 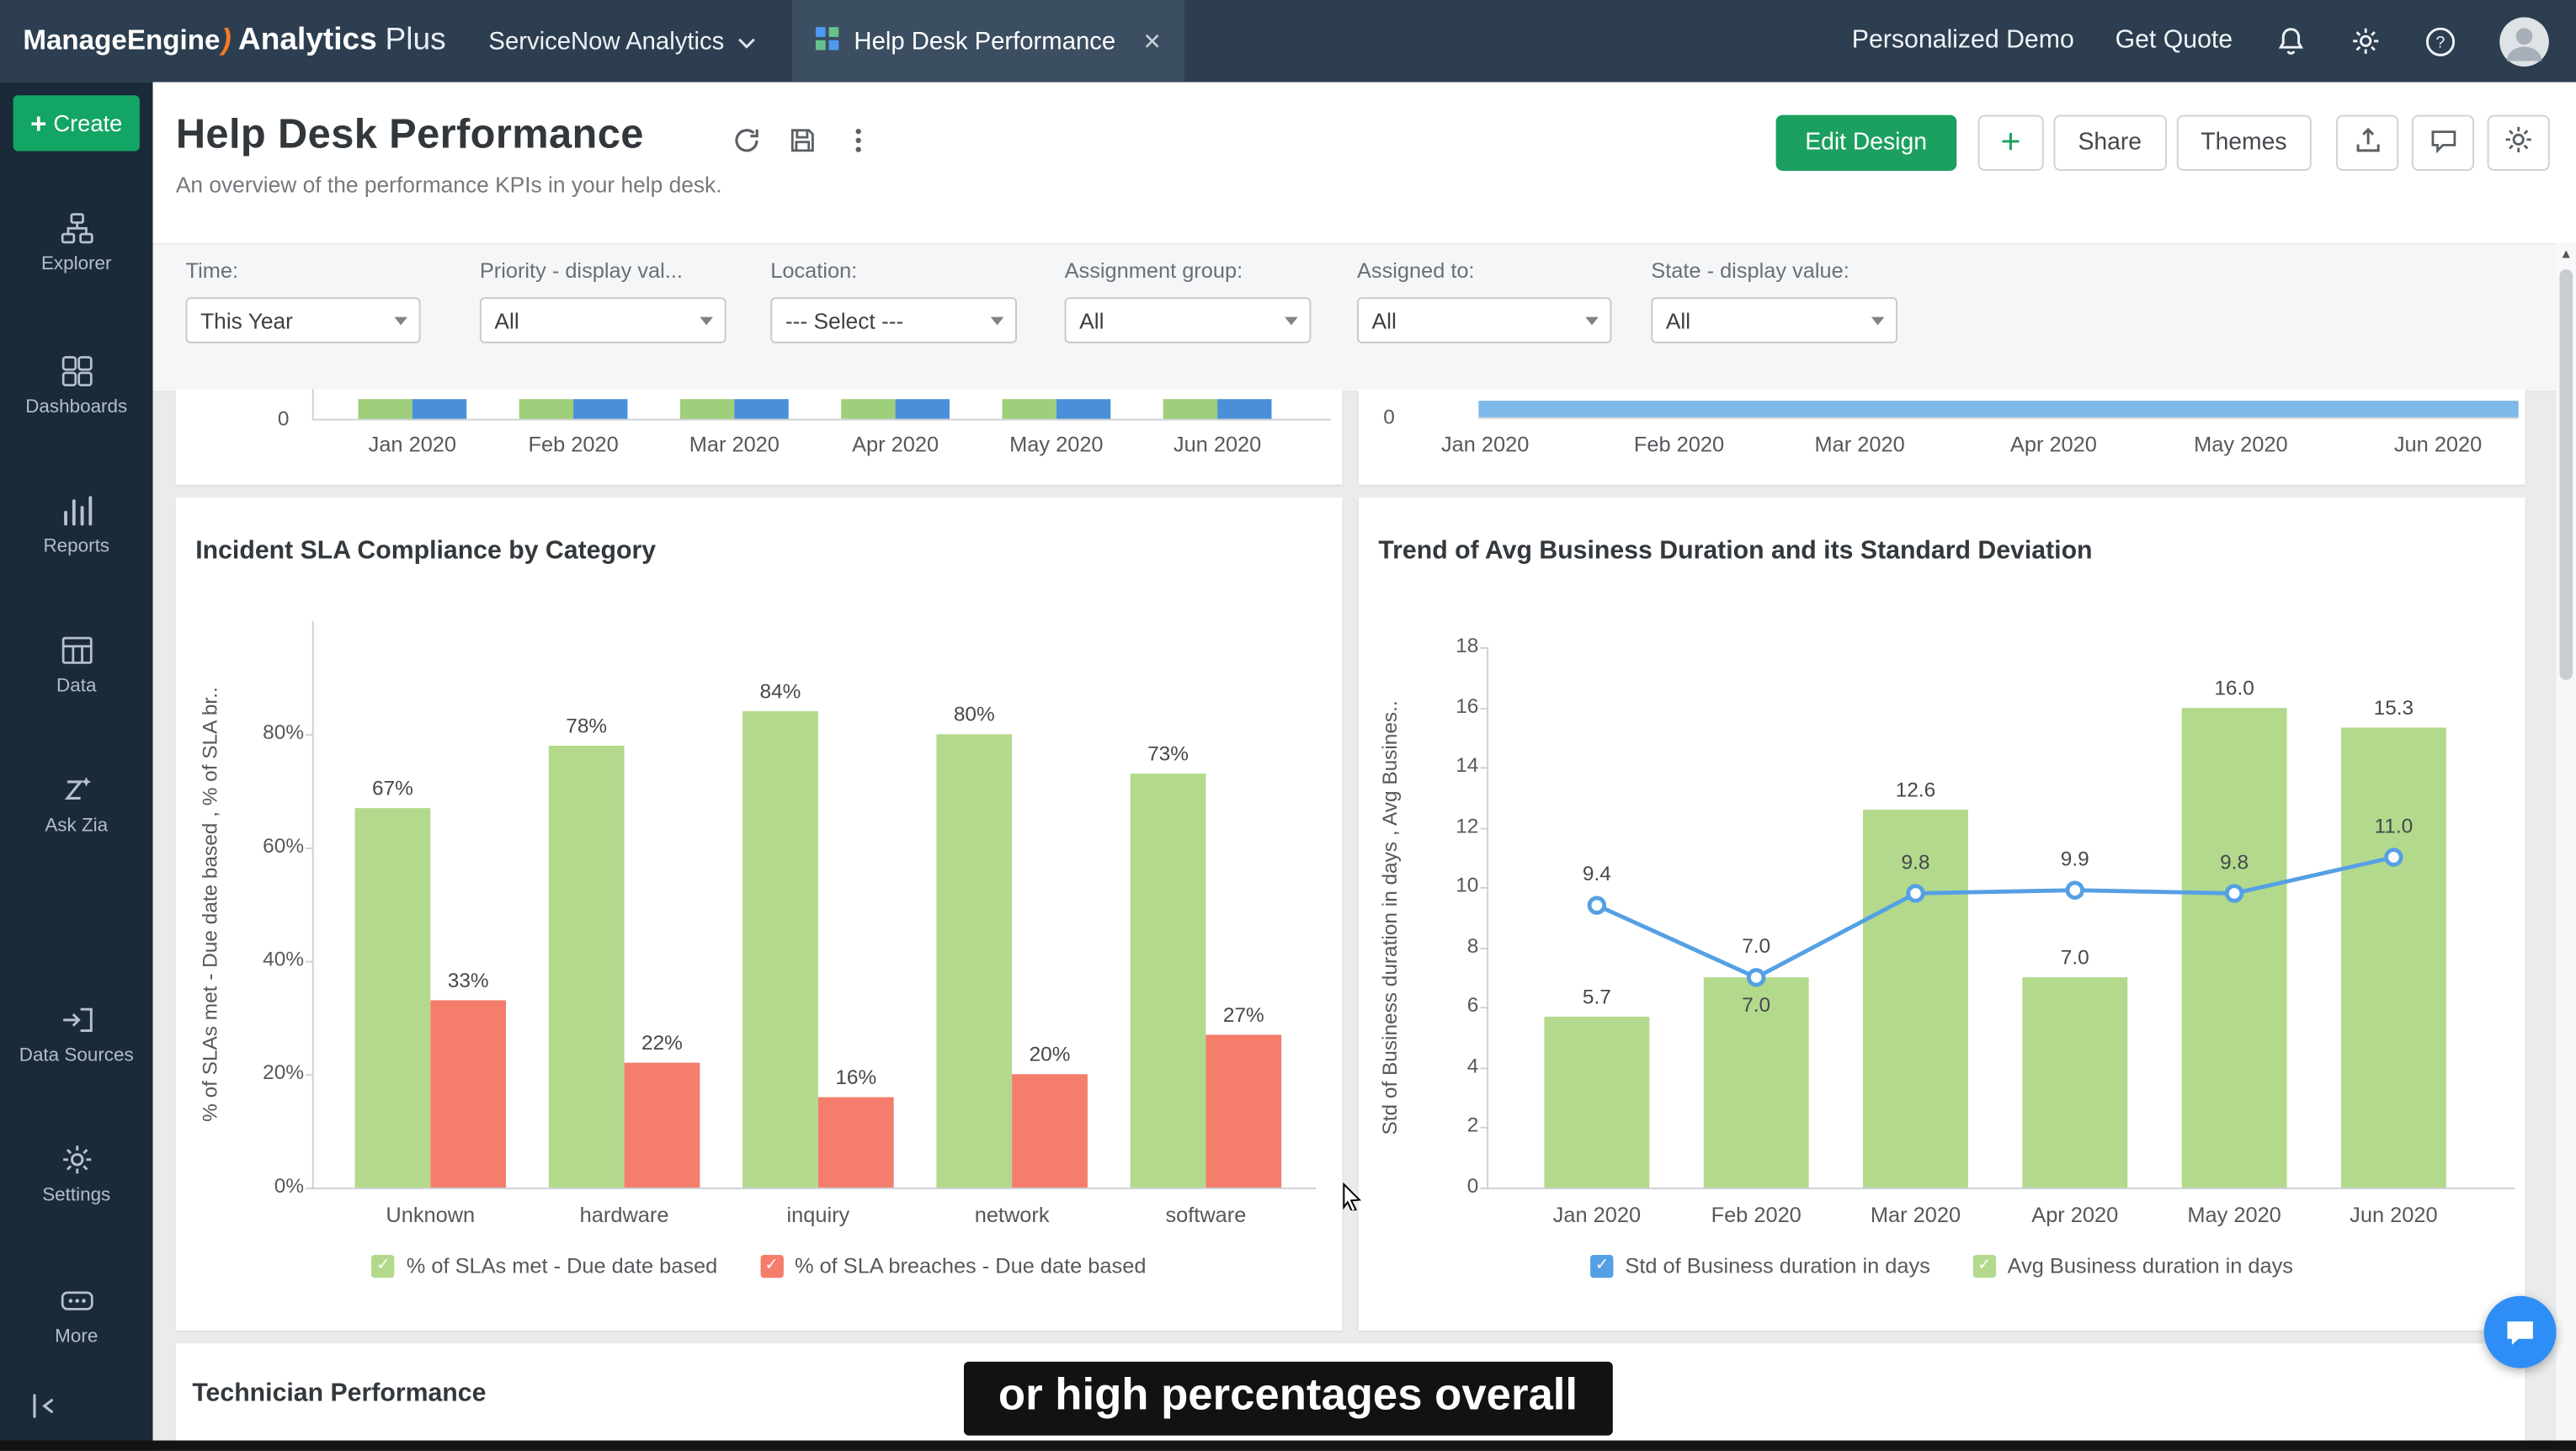 What do you see at coordinates (76, 790) in the screenshot?
I see `ask-zia-icon` at bounding box center [76, 790].